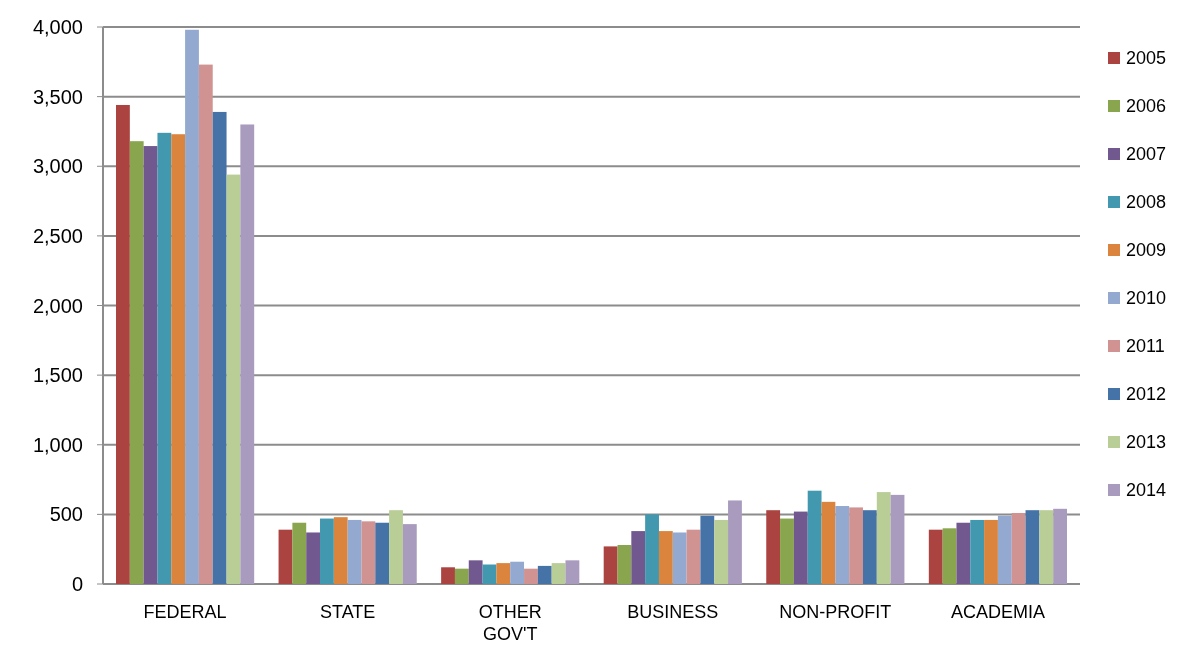 This screenshot has height=656, width=1187. Describe the element at coordinates (1146, 490) in the screenshot. I see `legend-label: 2014` at that location.